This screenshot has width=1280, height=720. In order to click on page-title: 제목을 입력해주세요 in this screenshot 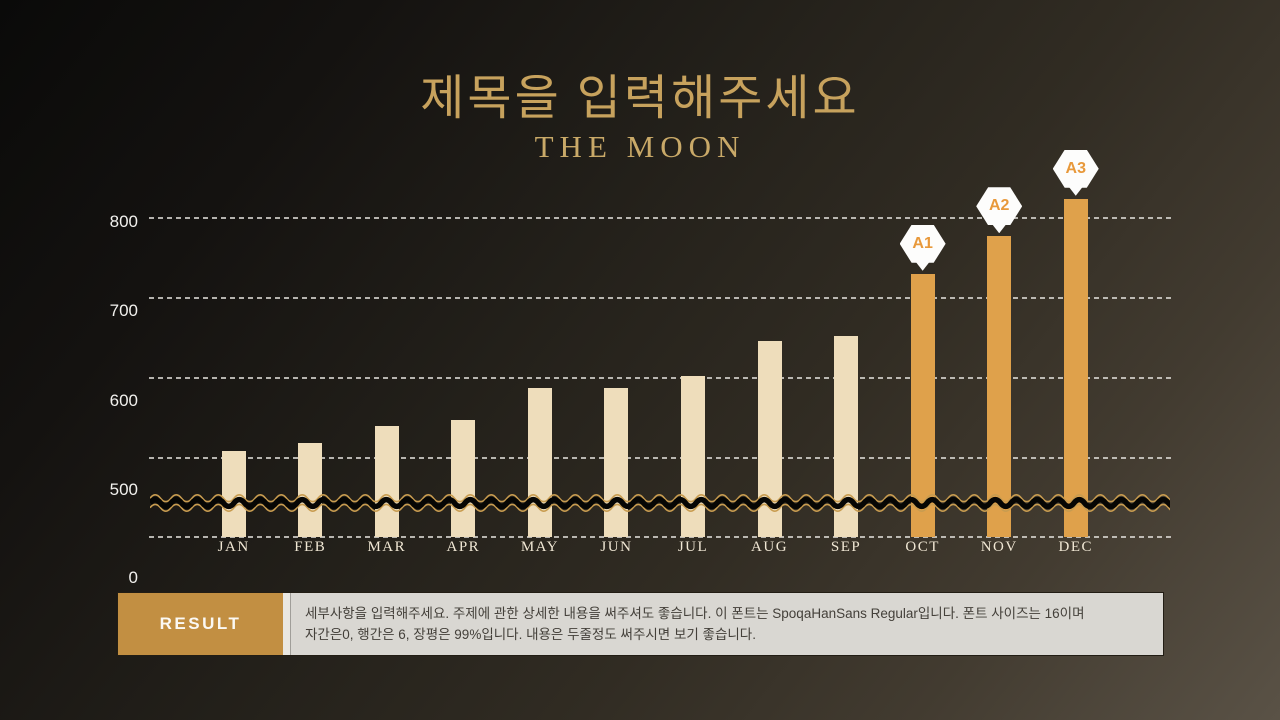, I will do `click(640, 98)`.